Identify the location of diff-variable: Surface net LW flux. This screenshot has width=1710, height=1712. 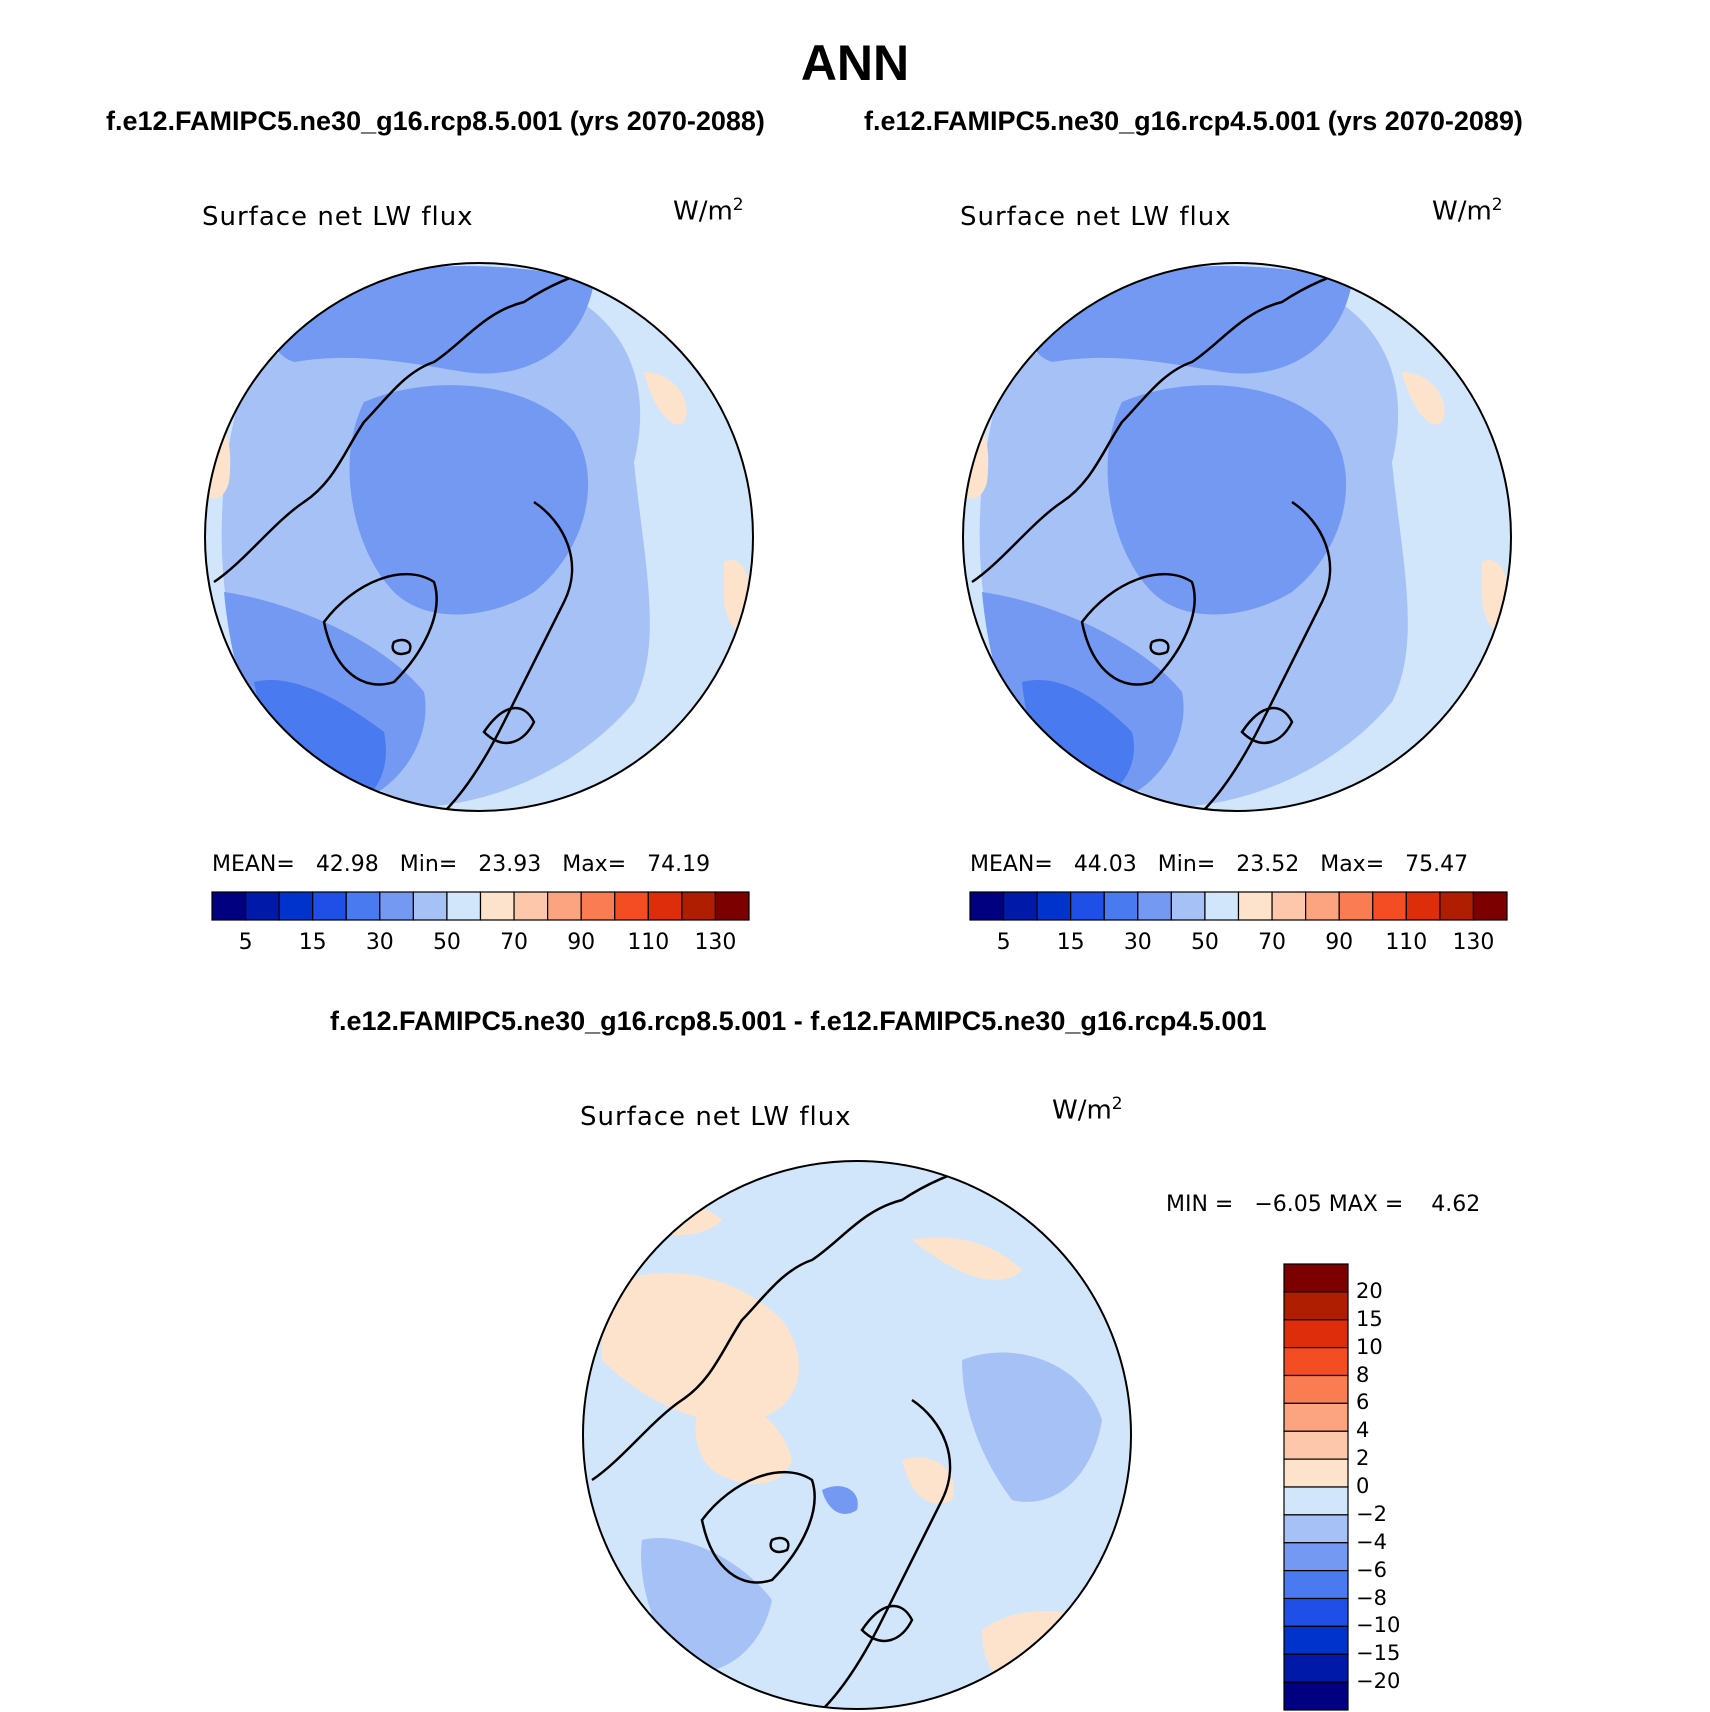
(716, 1117).